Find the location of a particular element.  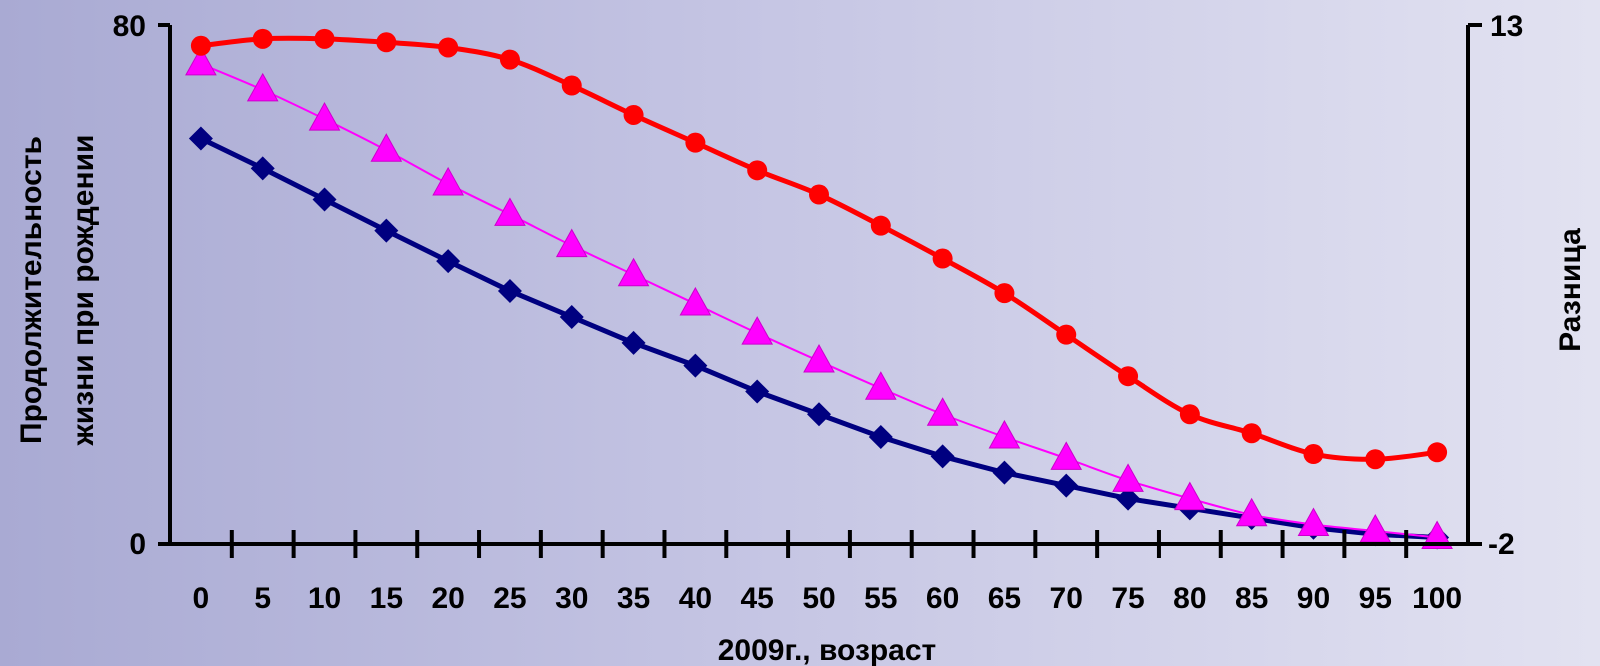

y-axis-title-line1: Продолжительность is located at coordinates (31, 290).